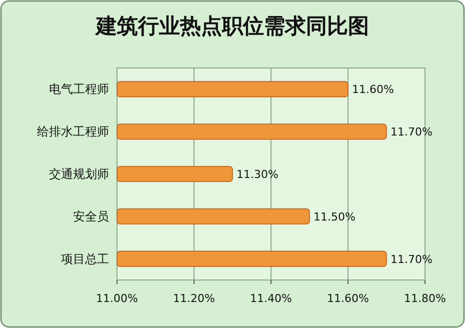 The height and width of the screenshot is (328, 465). I want to click on y-tick-label: 给排水工程师, so click(73, 131).